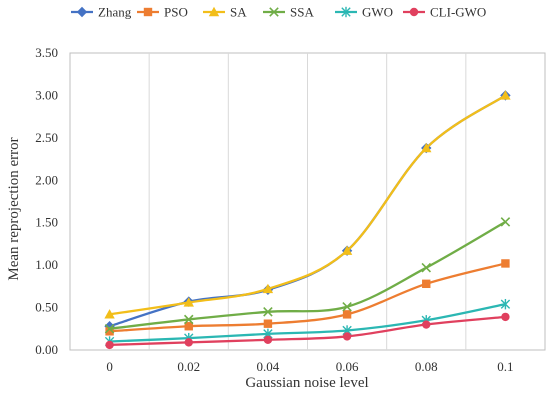 The height and width of the screenshot is (401, 550). Describe the element at coordinates (268, 366) in the screenshot. I see `x-tick-label: 0.04` at that location.